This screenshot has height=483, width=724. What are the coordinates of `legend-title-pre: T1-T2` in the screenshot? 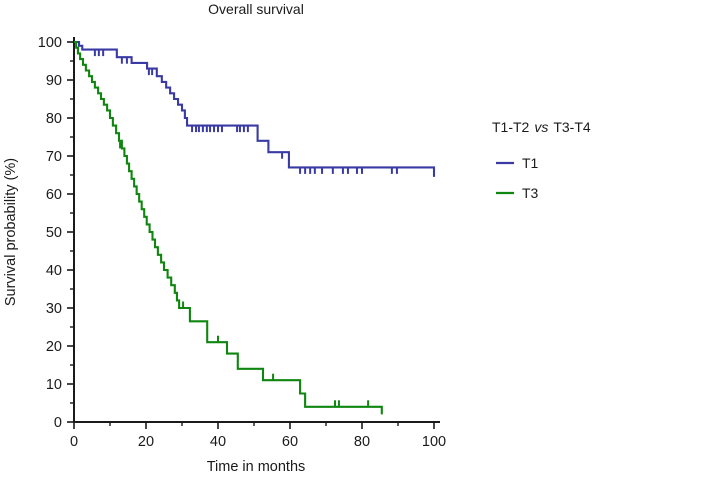 It's located at (511, 127).